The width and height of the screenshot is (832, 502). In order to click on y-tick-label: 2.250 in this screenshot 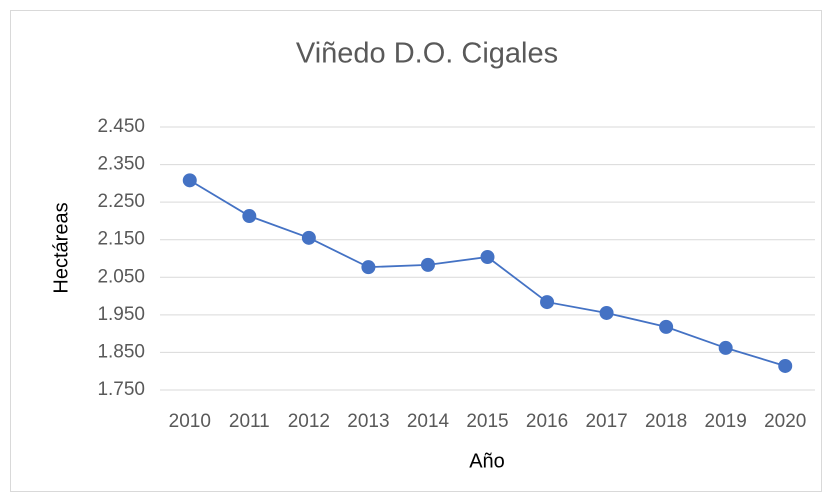, I will do `click(121, 201)`.